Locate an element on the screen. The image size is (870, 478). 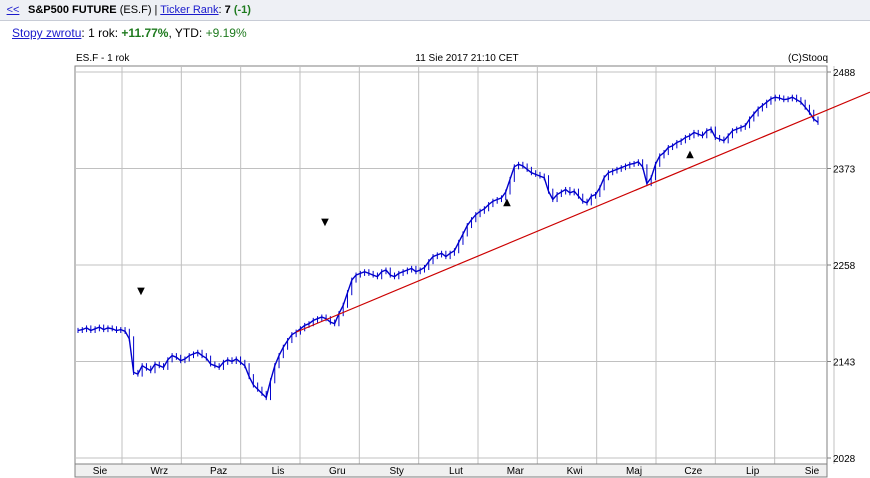
rank-change: (-1) is located at coordinates (242, 10).